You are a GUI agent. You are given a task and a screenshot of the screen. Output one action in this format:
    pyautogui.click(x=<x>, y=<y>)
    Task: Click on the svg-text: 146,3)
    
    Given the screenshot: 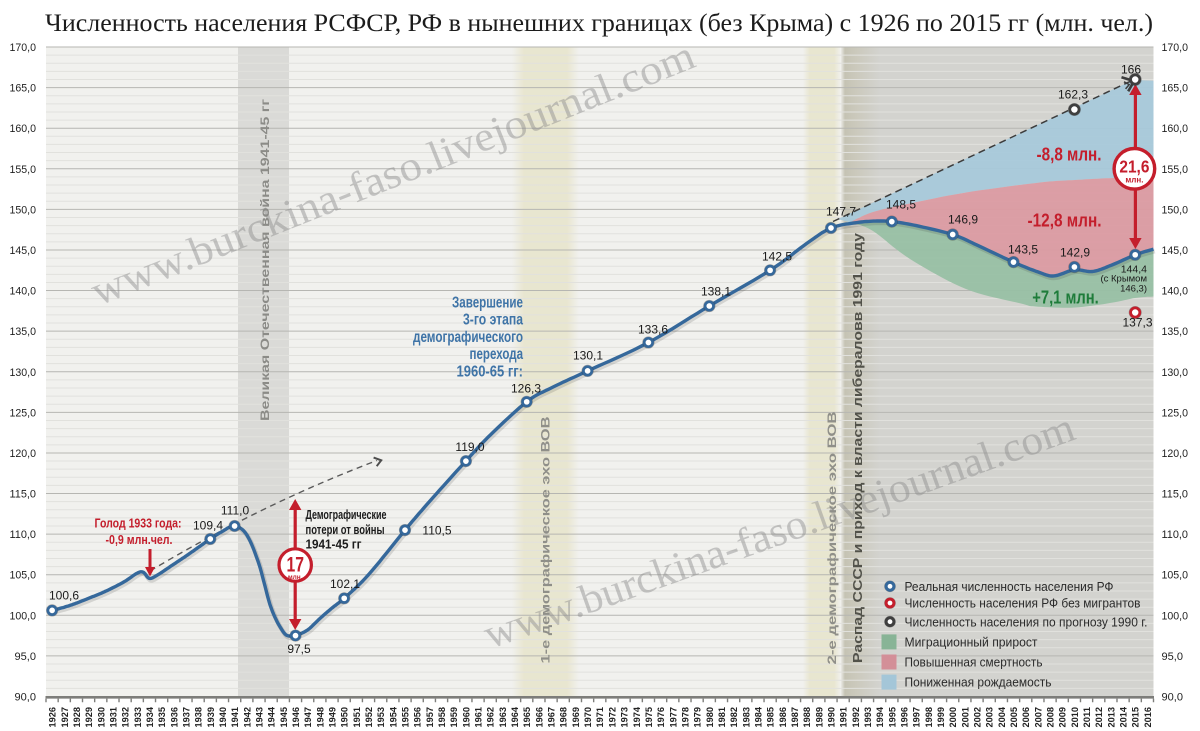 What is the action you would take?
    pyautogui.click(x=1133, y=289)
    